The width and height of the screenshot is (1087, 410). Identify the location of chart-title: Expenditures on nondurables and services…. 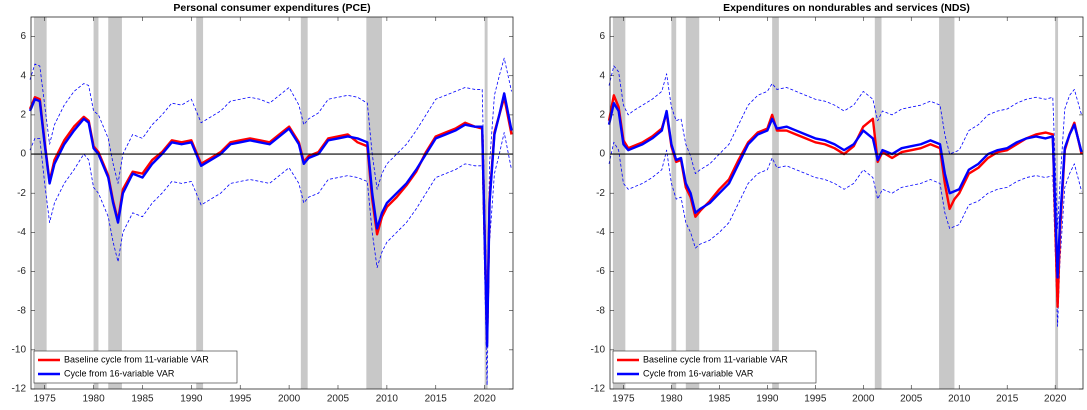
(846, 8).